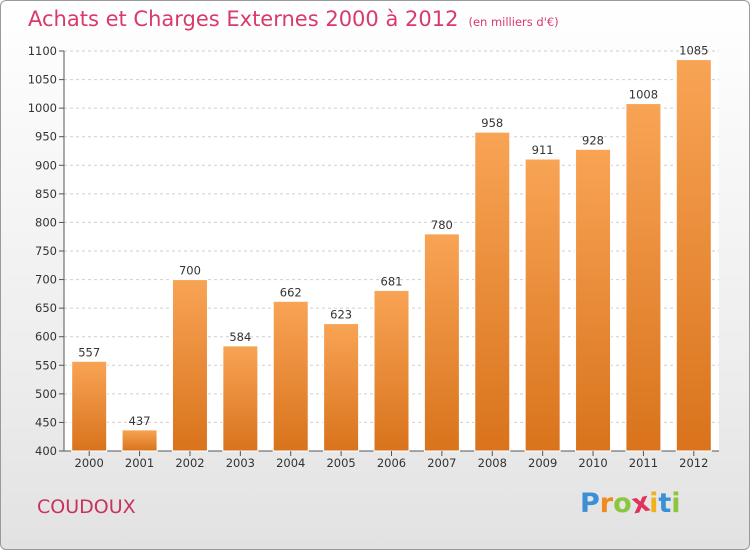 This screenshot has width=750, height=550. Describe the element at coordinates (86, 507) in the screenshot. I see `commune-name: COUDOUX` at that location.